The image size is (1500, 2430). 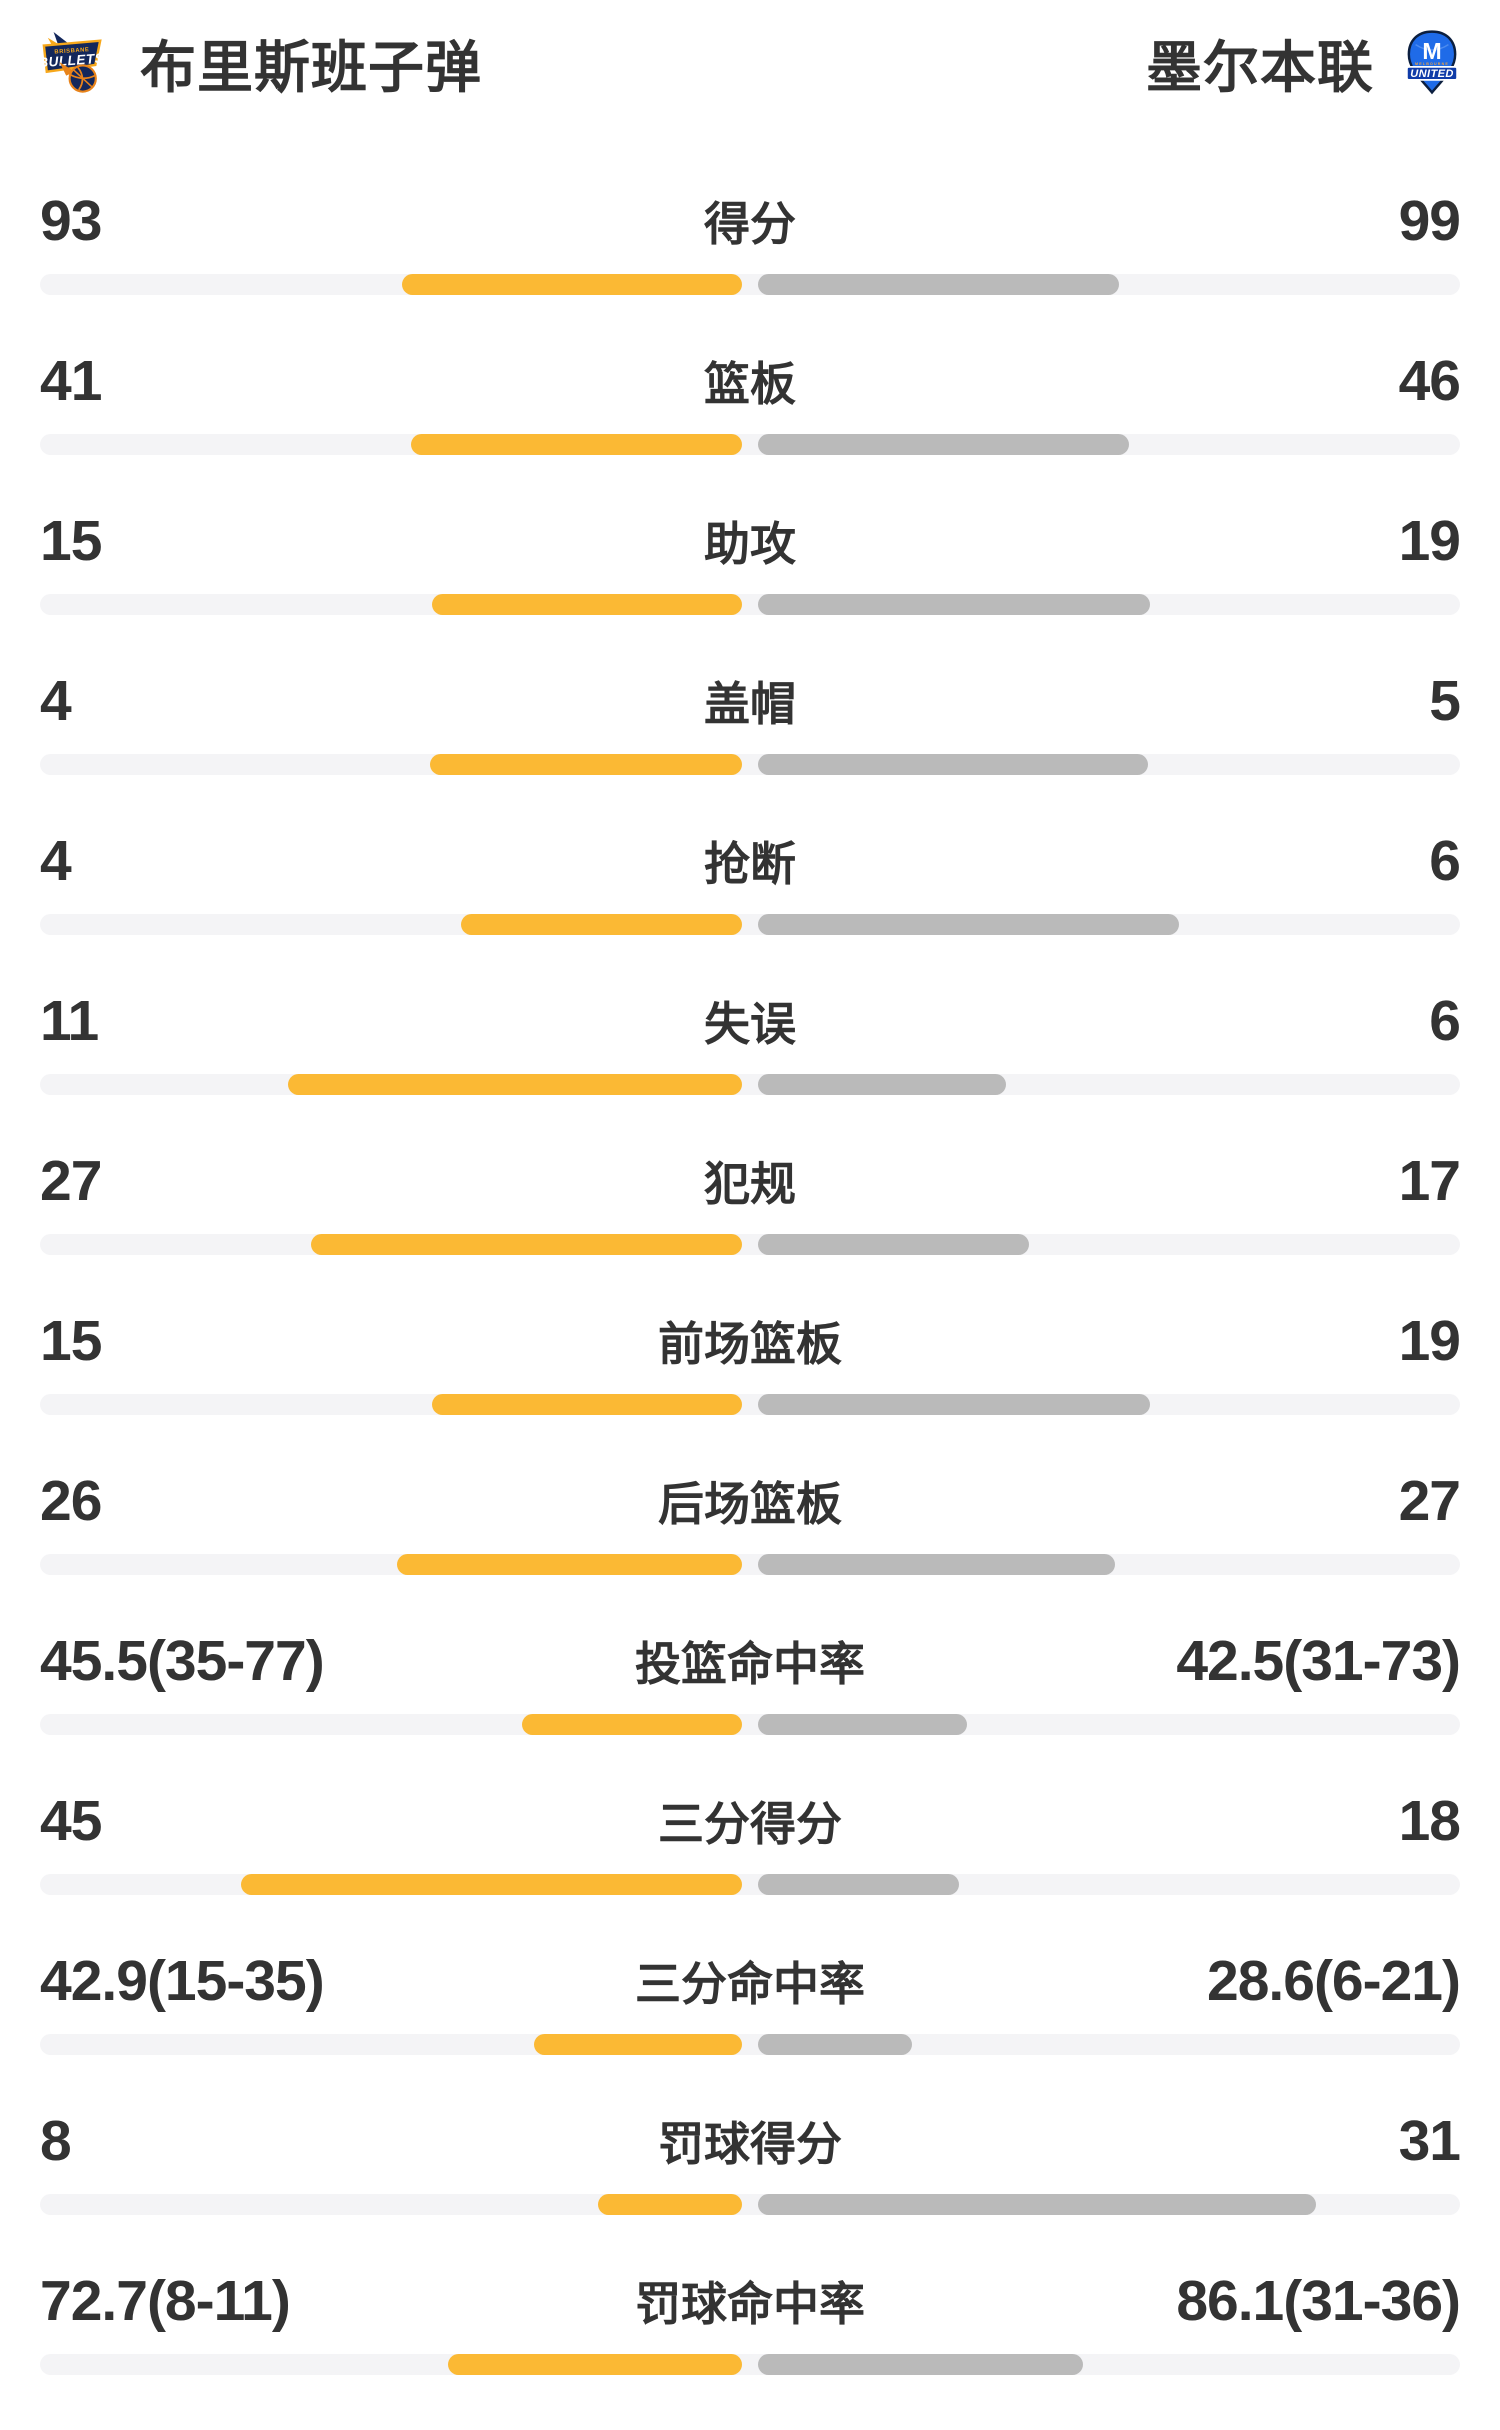 What do you see at coordinates (1429, 1181) in the screenshot?
I see `away-value: 17` at bounding box center [1429, 1181].